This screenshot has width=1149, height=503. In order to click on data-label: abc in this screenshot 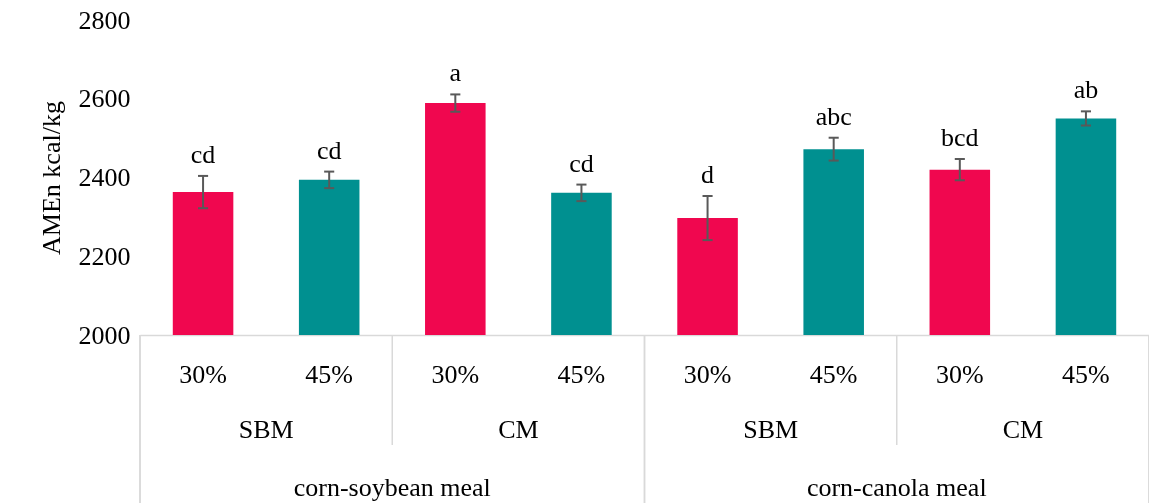, I will do `click(833, 116)`.